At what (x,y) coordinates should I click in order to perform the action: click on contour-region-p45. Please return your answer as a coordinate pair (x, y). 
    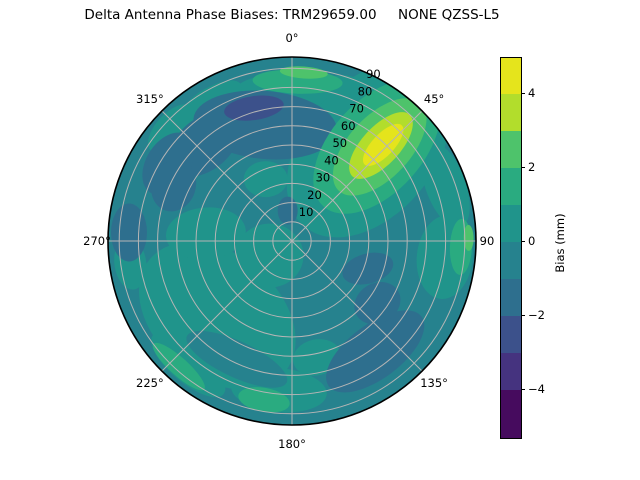
    Looking at the image, I should click on (383, 144).